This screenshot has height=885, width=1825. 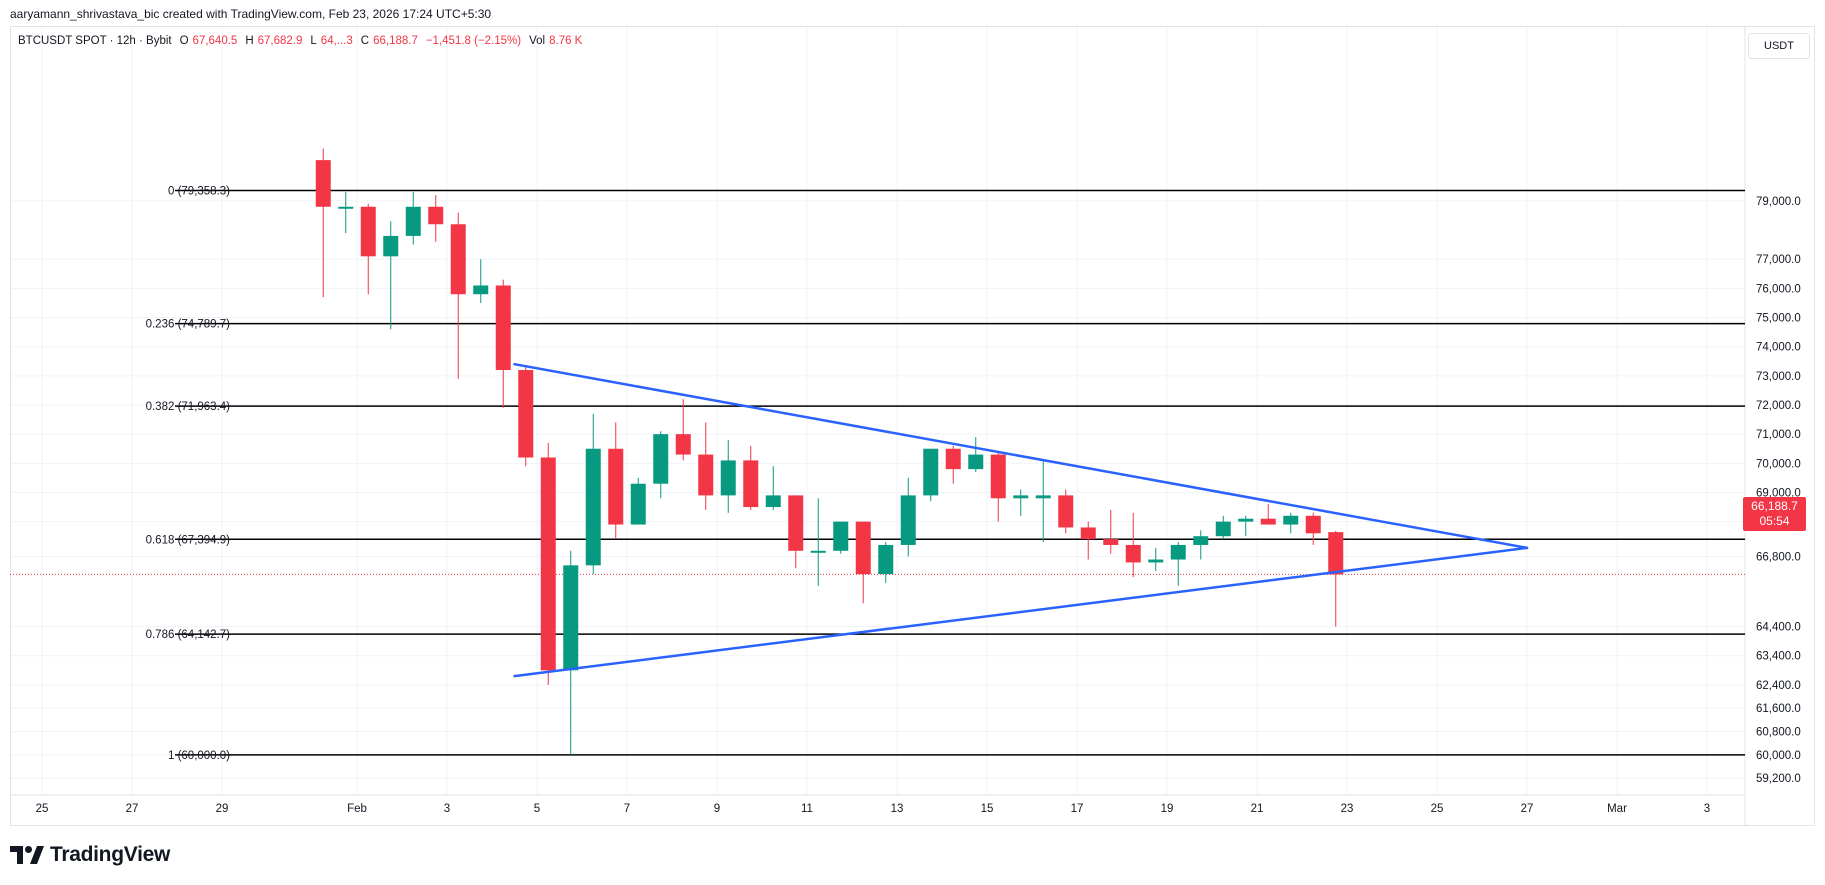 I want to click on legend-symbol: BTCUSDT SPOT · 12h · Bybit, so click(x=95, y=41).